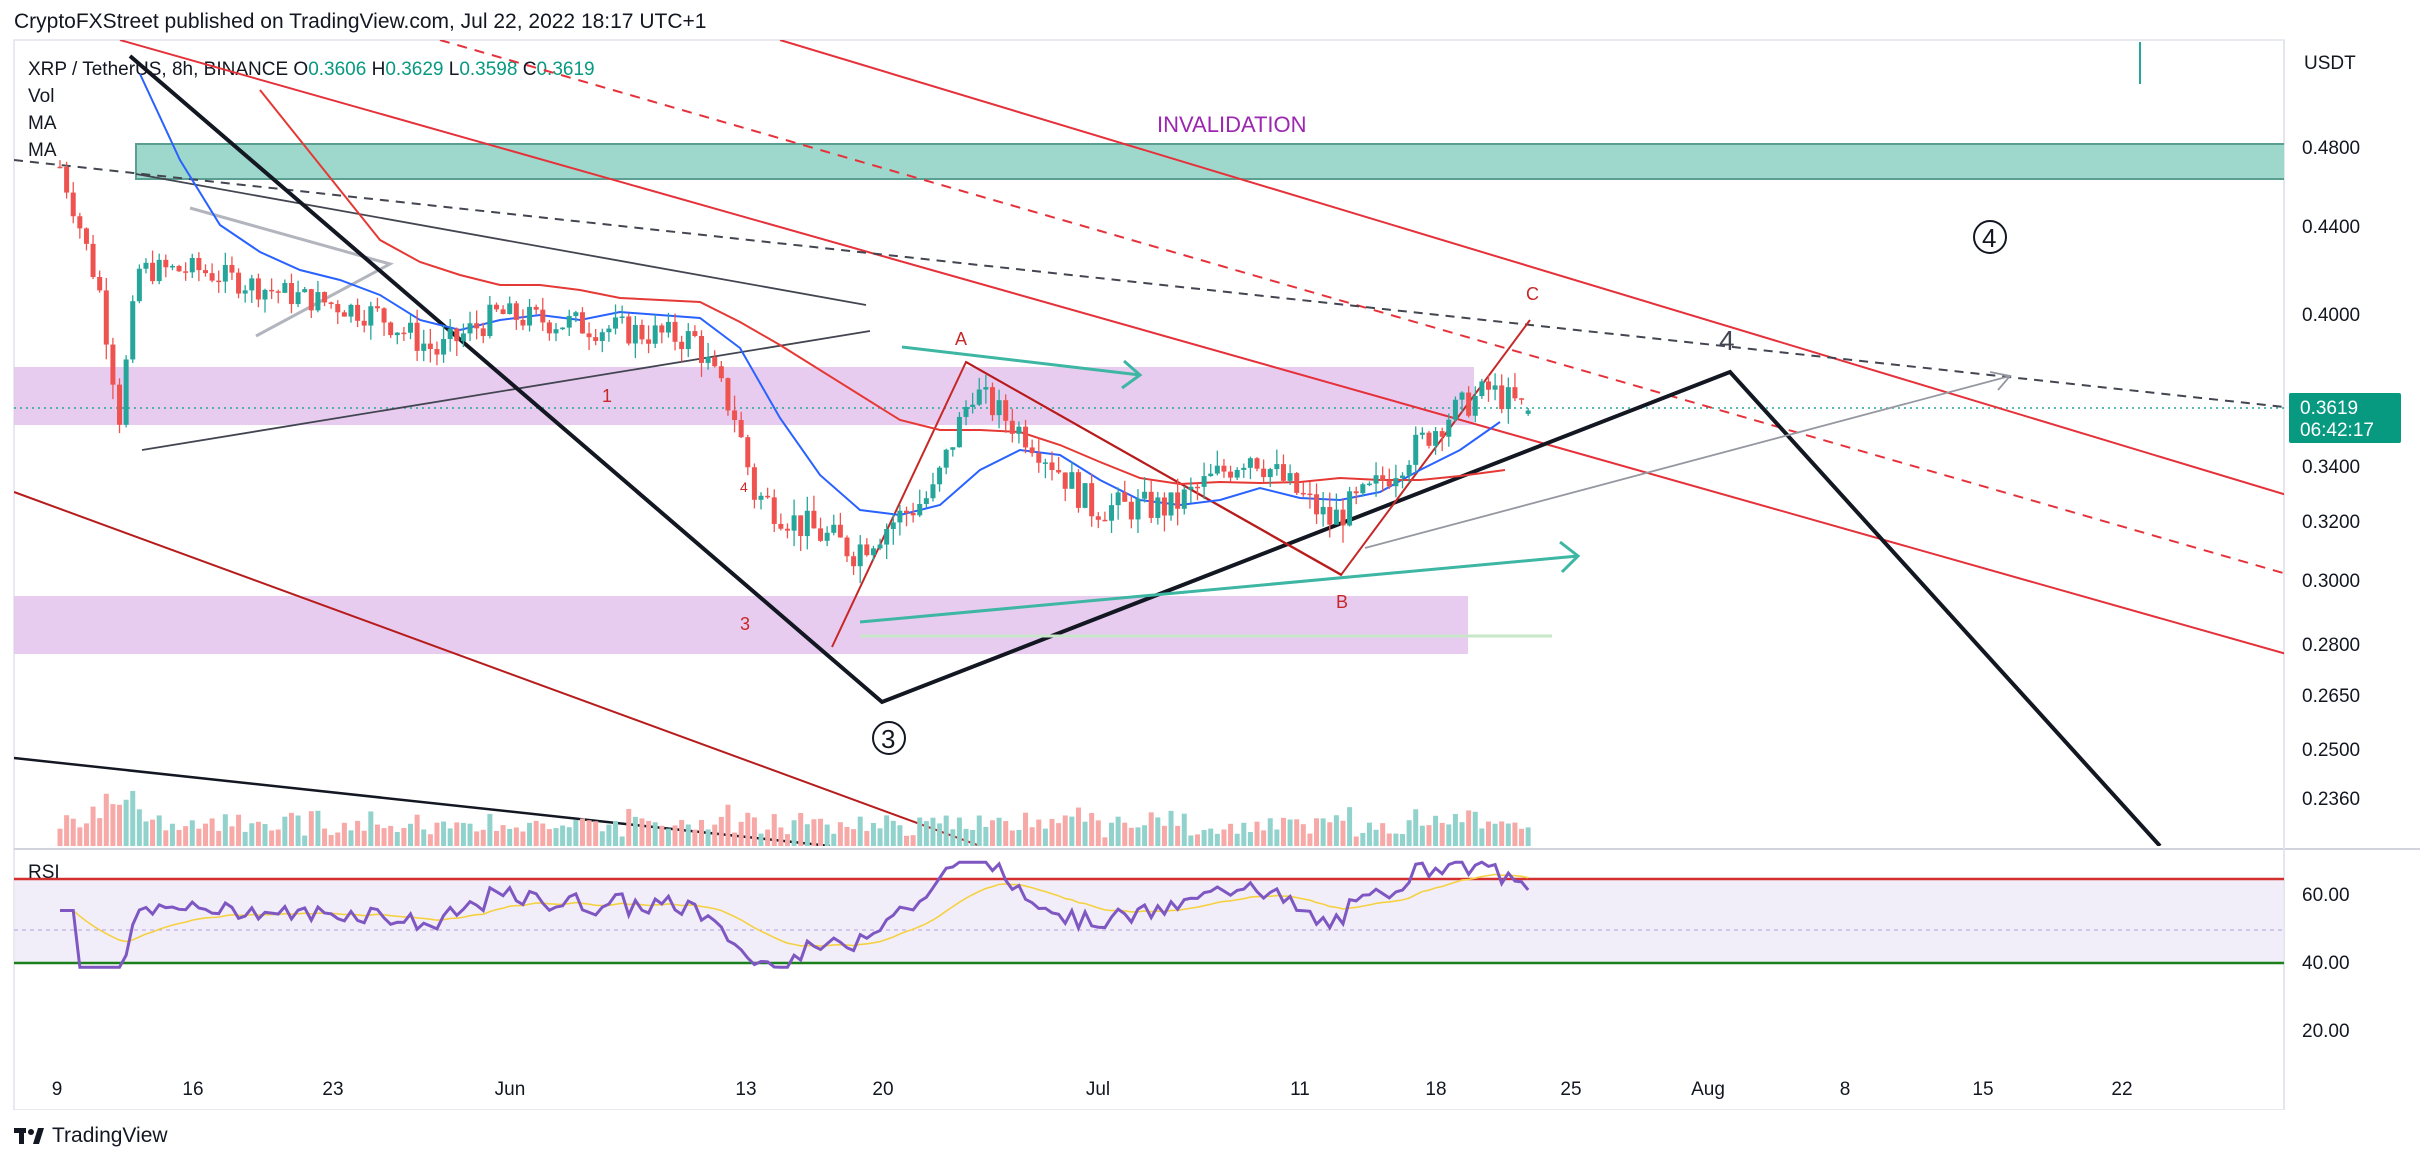  I want to click on circle-3-marker, so click(889, 738).